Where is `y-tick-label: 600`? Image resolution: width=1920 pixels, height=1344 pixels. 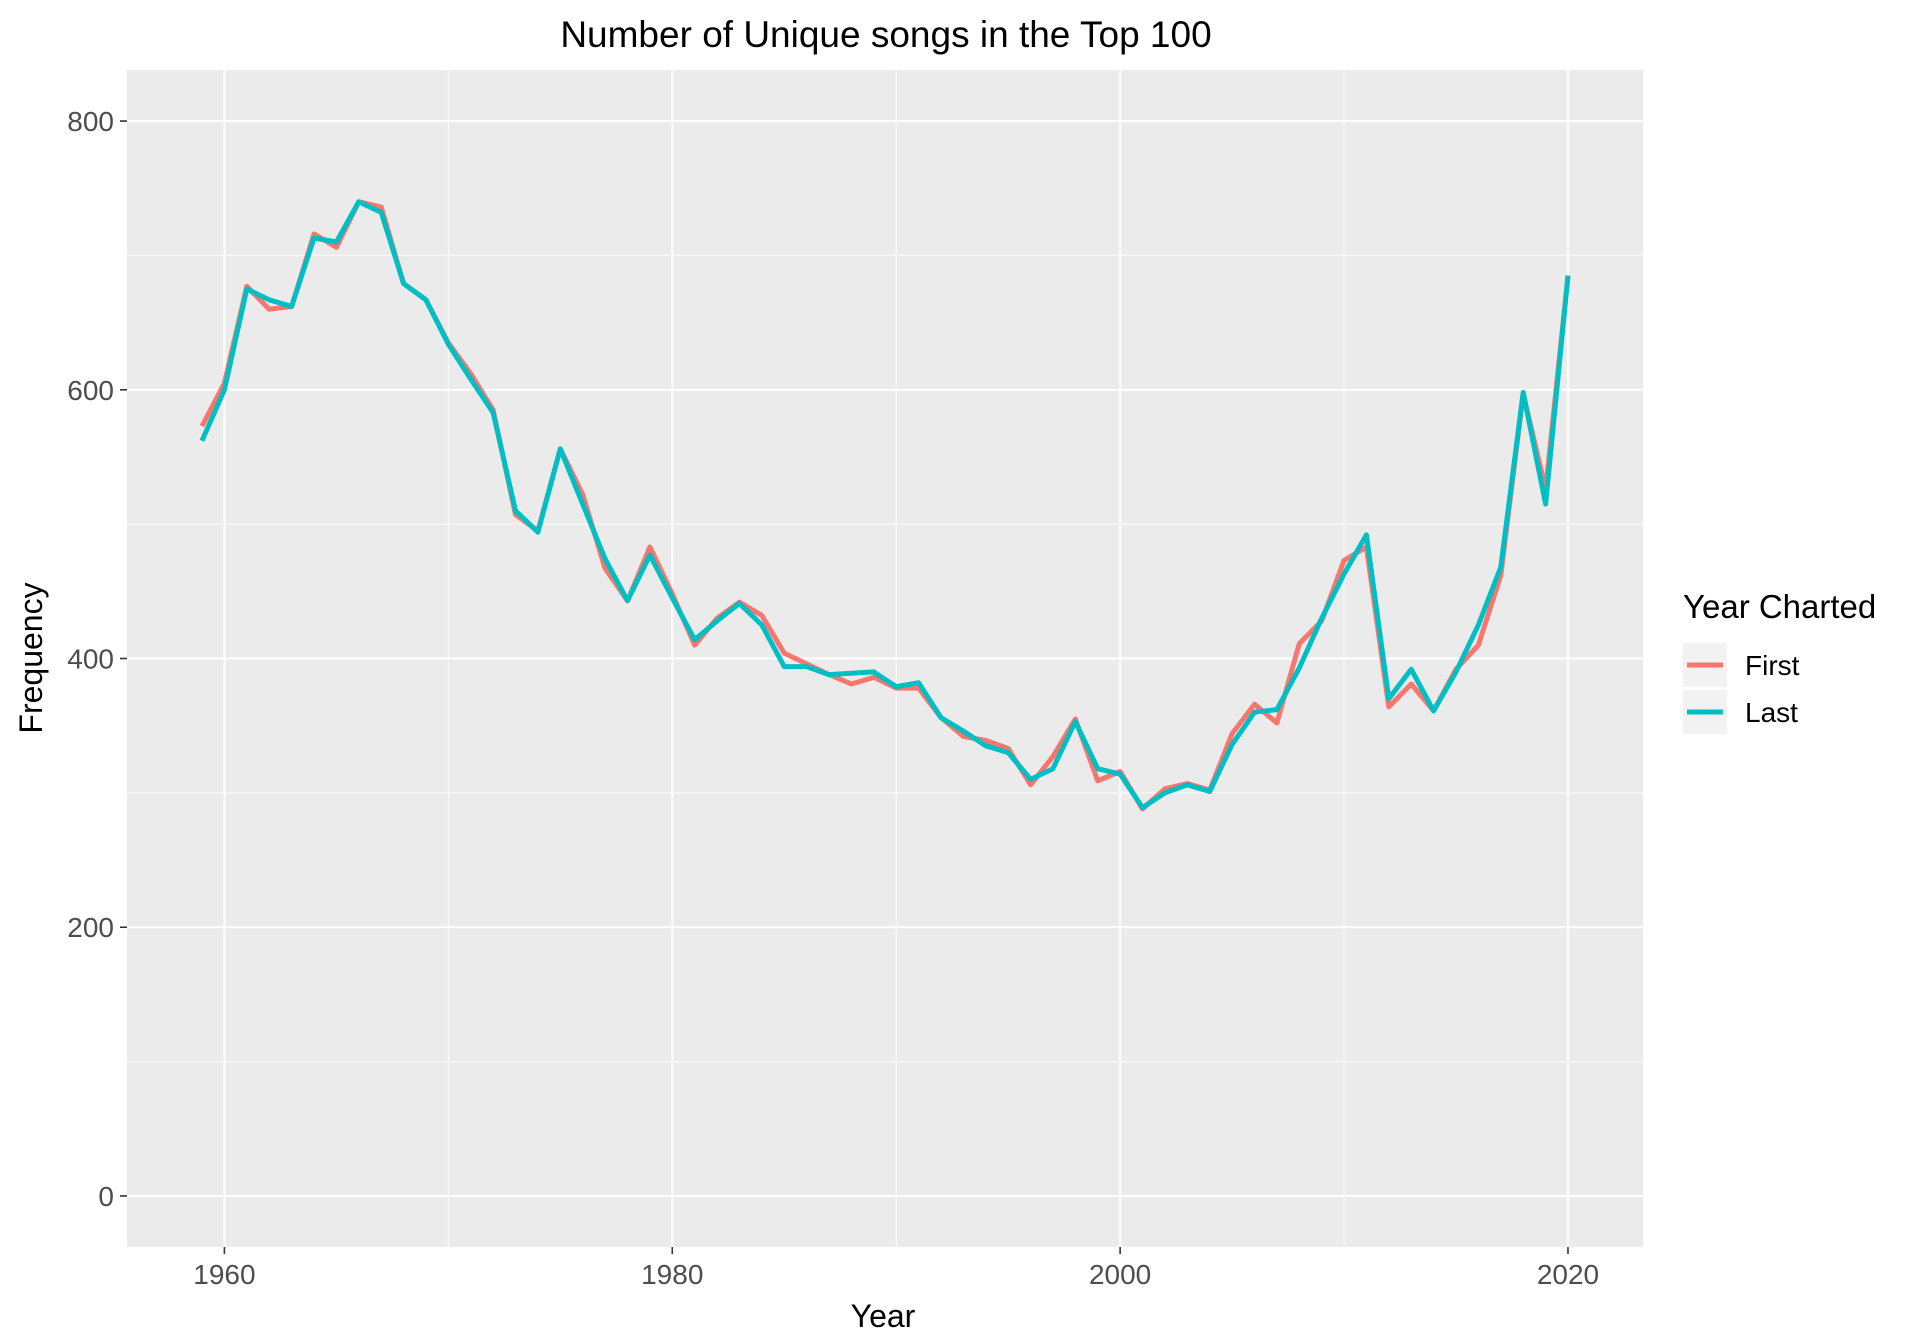
y-tick-label: 600 is located at coordinates (90, 390).